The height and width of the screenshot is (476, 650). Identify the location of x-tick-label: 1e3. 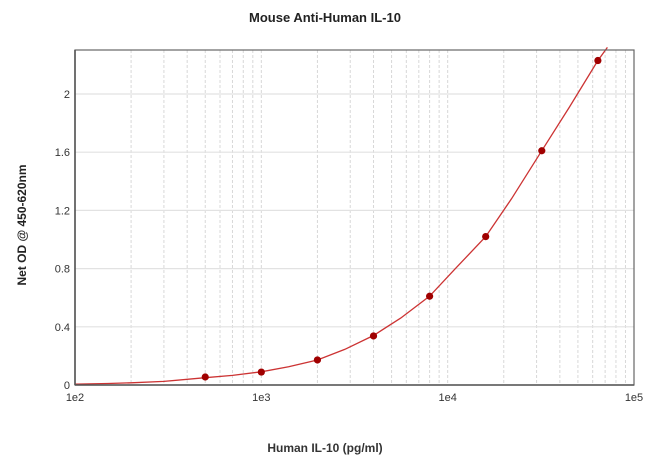
(261, 398).